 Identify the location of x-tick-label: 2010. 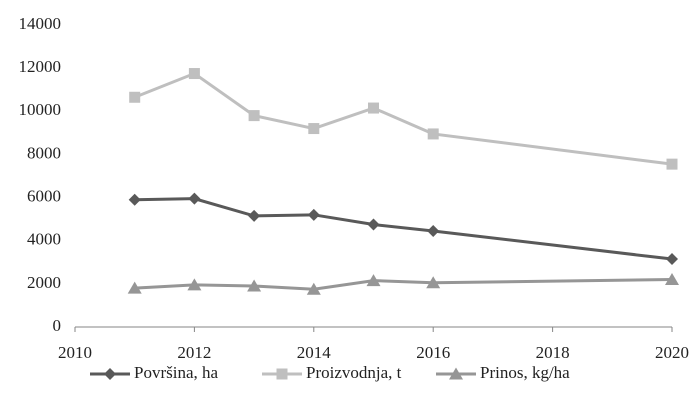
(75, 352).